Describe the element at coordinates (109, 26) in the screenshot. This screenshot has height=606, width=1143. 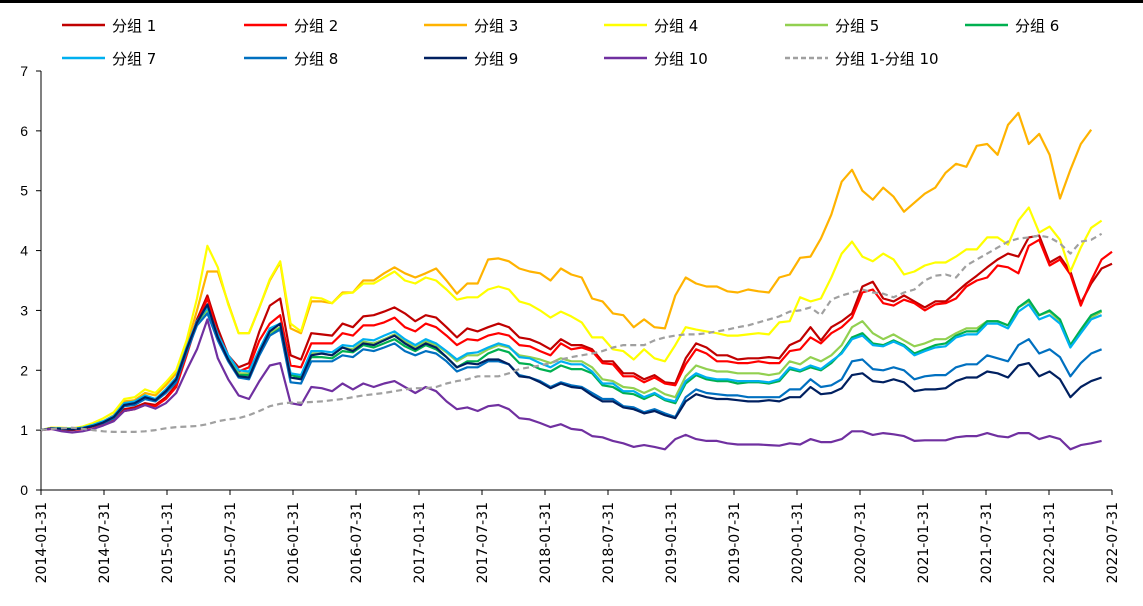
I see `legend-item-1: 分组 1` at that location.